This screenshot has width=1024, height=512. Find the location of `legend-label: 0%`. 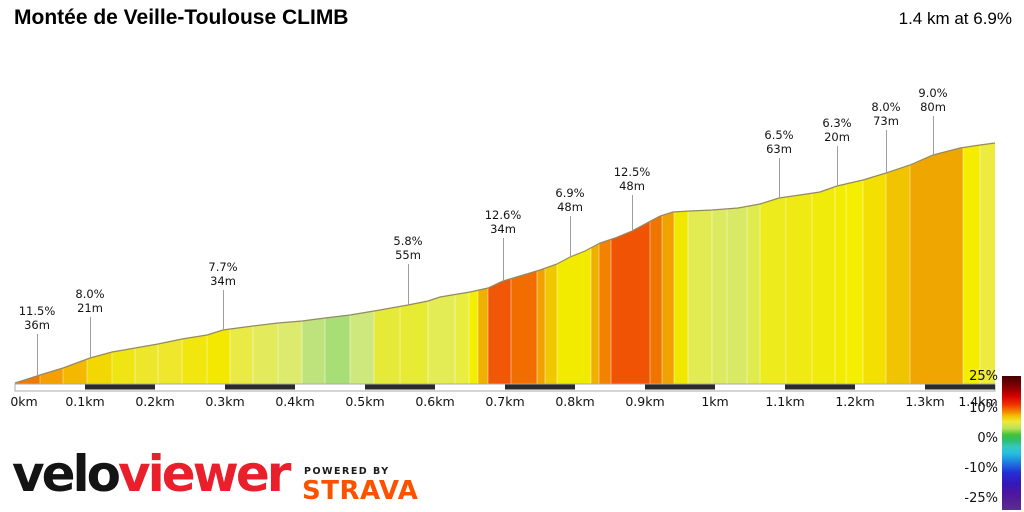

legend-label: 0% is located at coordinates (987, 438).